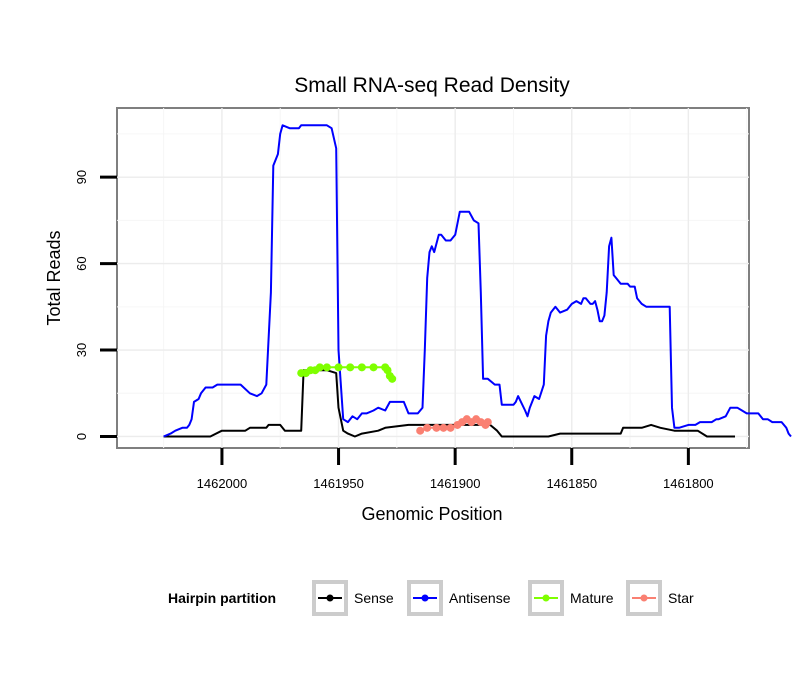 The height and width of the screenshot is (690, 810). I want to click on x-tick-label-2: 1461900, so click(455, 483).